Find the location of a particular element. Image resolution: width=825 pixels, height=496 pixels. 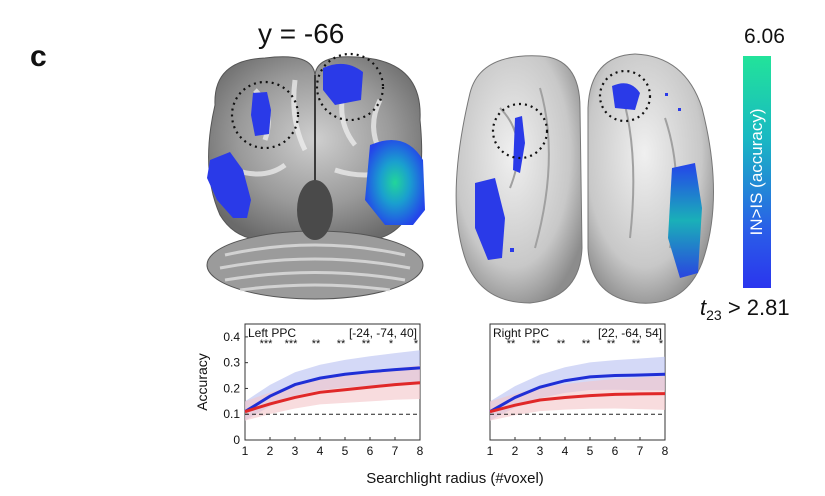

threshold-label: t23 > 2.81 is located at coordinates (745, 309).